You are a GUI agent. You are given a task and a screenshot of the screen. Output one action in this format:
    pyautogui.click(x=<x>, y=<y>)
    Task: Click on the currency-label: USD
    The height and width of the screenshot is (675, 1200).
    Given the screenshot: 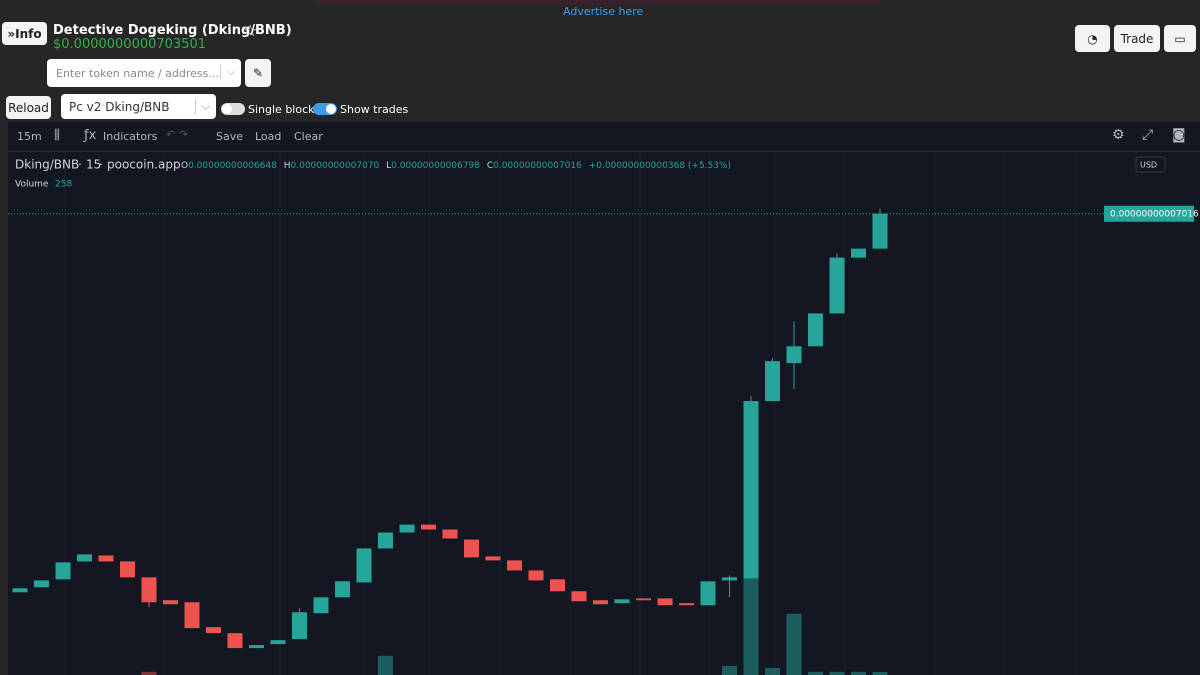 What is the action you would take?
    pyautogui.click(x=1148, y=165)
    